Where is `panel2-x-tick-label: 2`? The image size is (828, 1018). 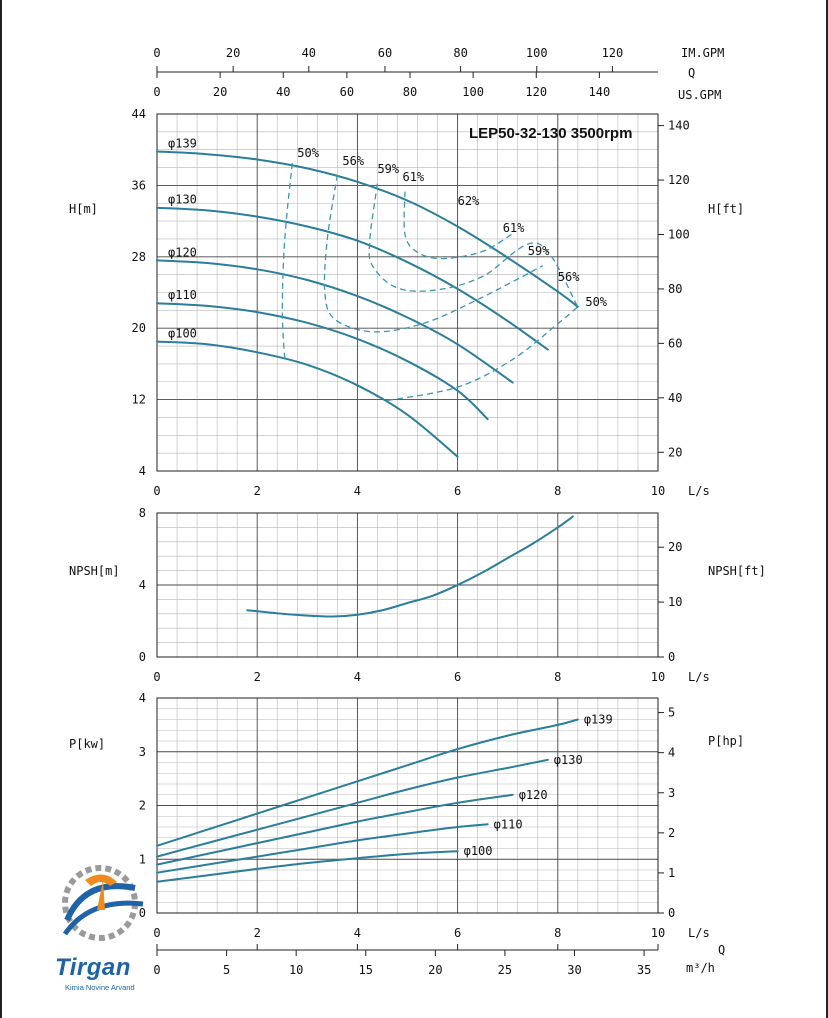 panel2-x-tick-label: 2 is located at coordinates (257, 677).